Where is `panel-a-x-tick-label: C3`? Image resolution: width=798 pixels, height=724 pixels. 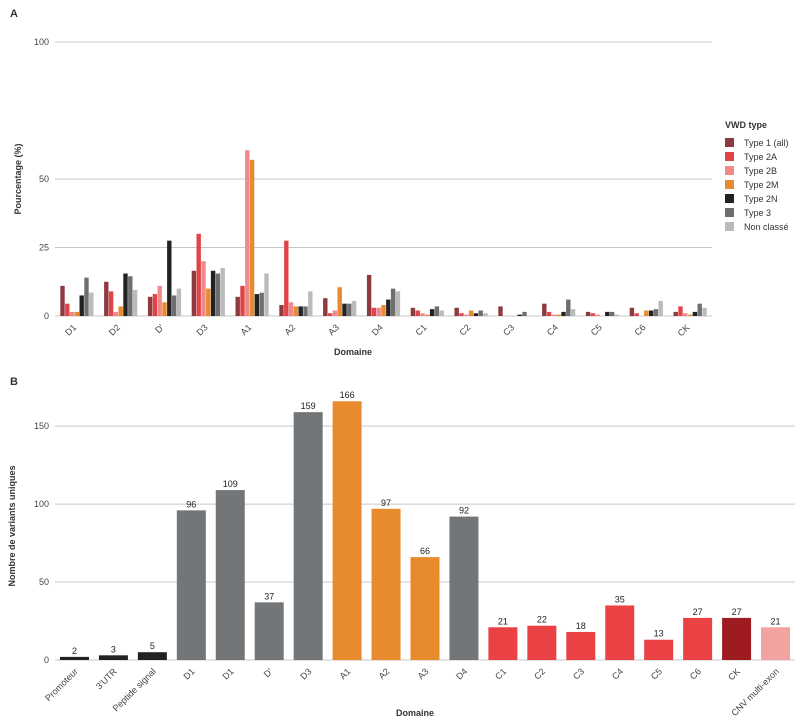
panel-a-x-tick-label: C3 is located at coordinates (508, 329).